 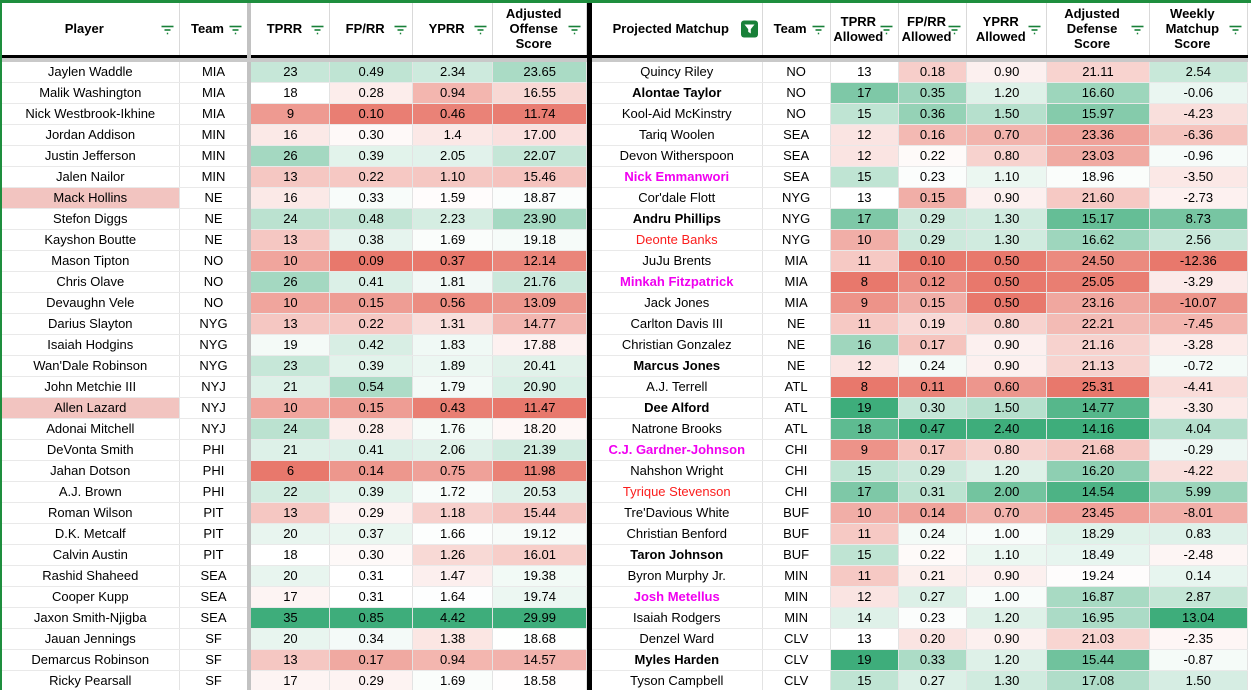 What do you see at coordinates (933, 408) in the screenshot?
I see `fprr-allowed-cell: 0.30` at bounding box center [933, 408].